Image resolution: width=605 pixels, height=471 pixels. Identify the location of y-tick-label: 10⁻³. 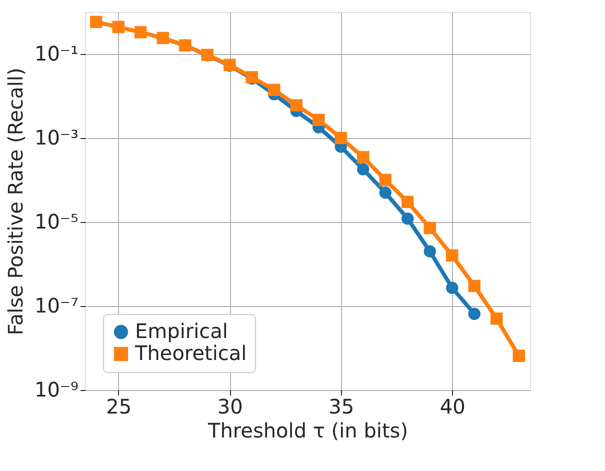
(56, 138).